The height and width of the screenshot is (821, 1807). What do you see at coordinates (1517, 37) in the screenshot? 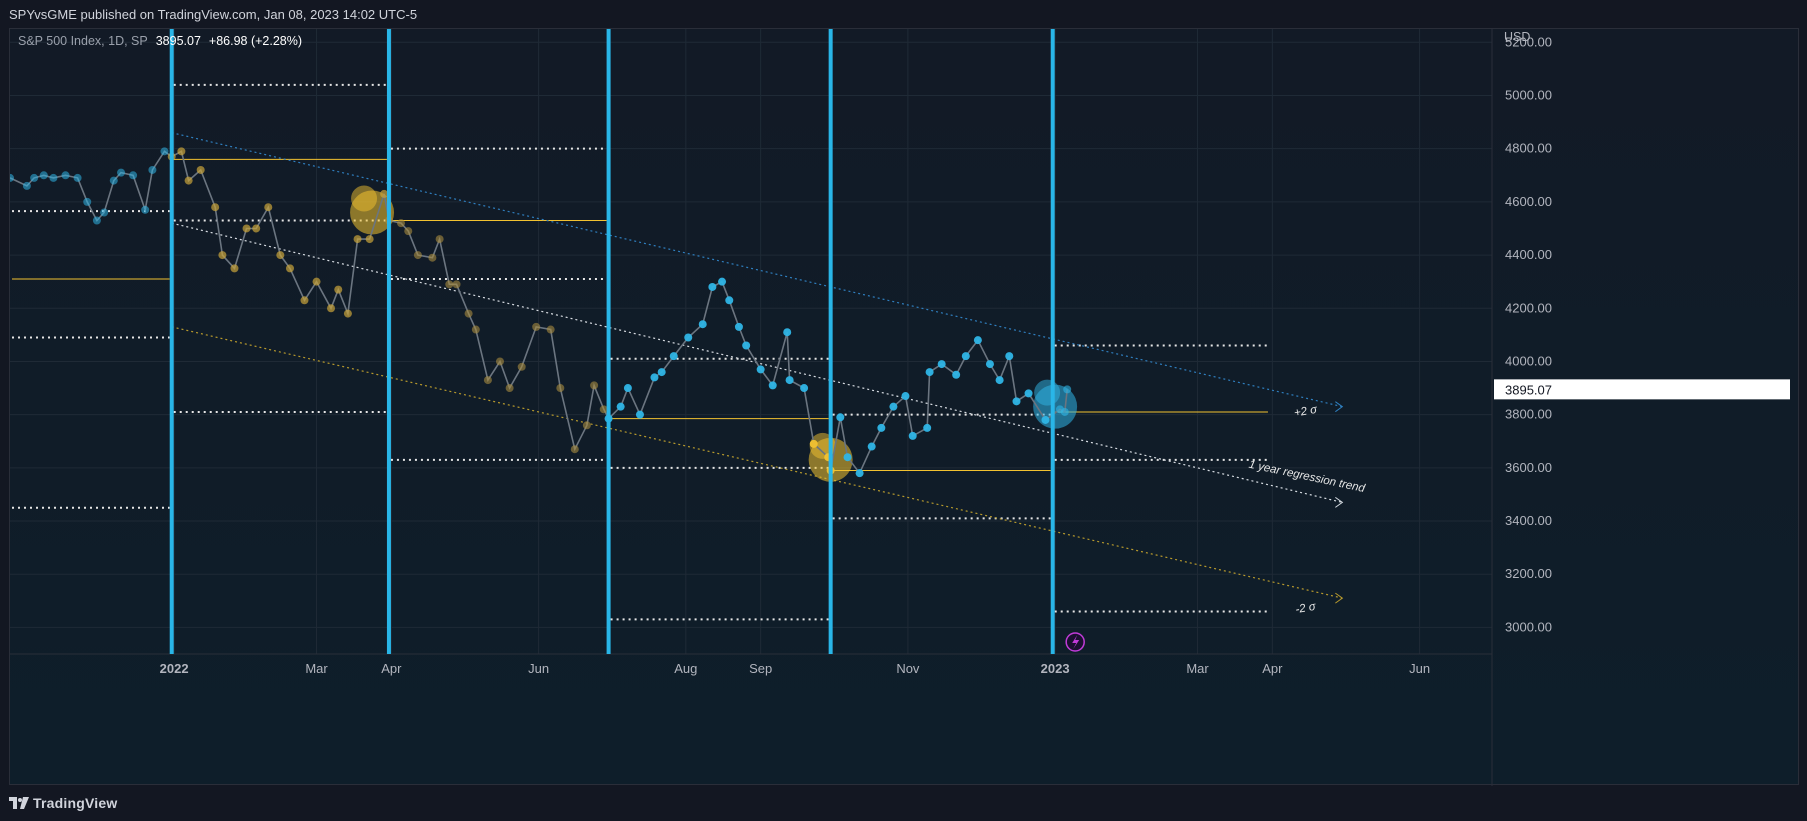
I see `currency-label: USD` at bounding box center [1517, 37].